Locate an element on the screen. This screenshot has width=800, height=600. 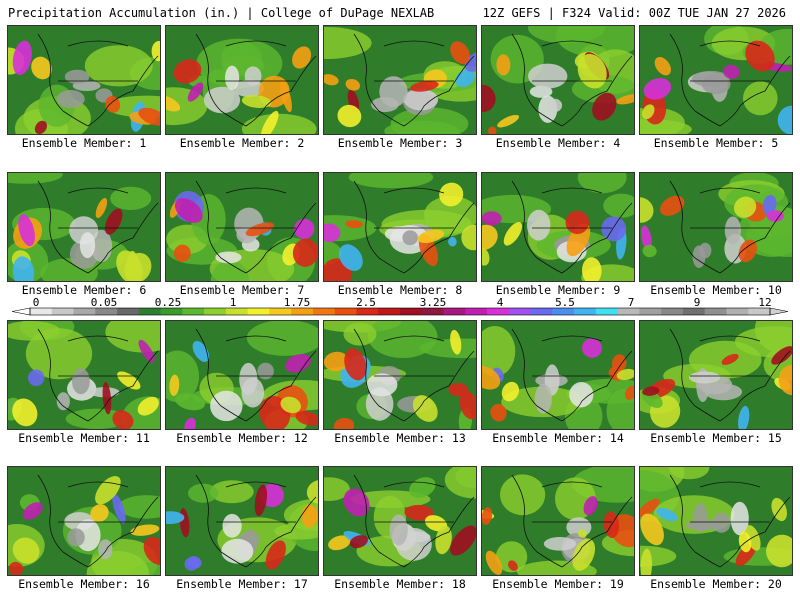
ensemble-member-caption: Ensemble Member: 1 is located at coordinates (84, 143).